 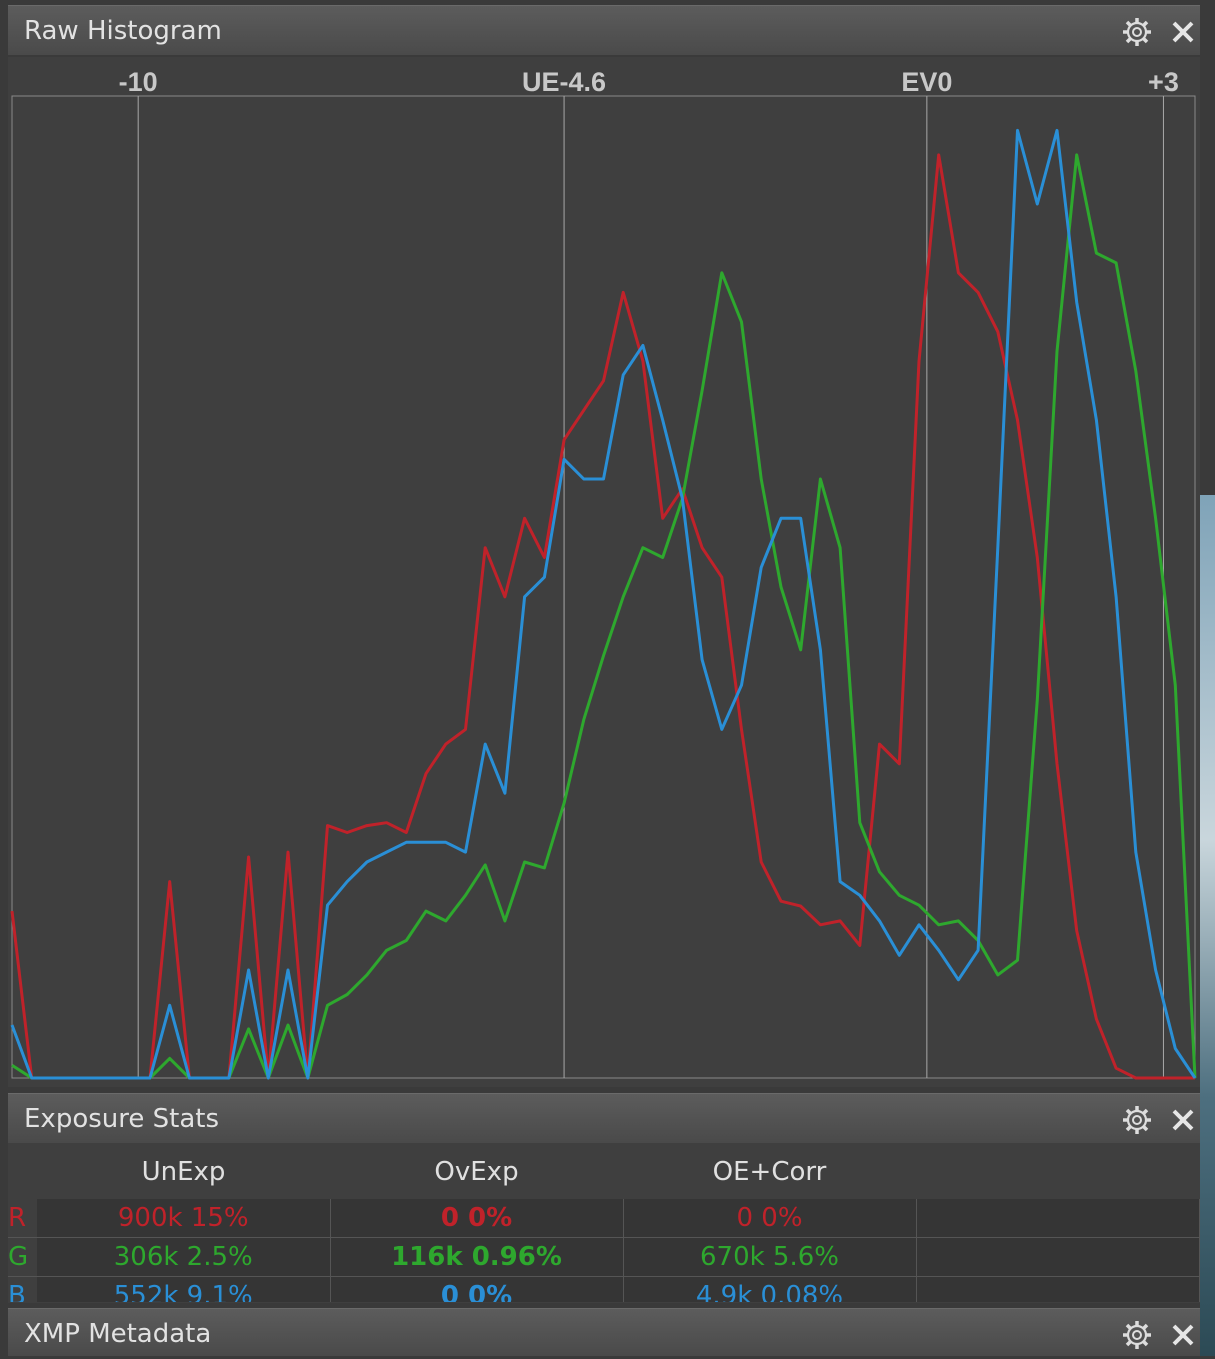 I want to click on table-row: R 900k 15% 0 0% 0 0%, so click(x=604, y=1218).